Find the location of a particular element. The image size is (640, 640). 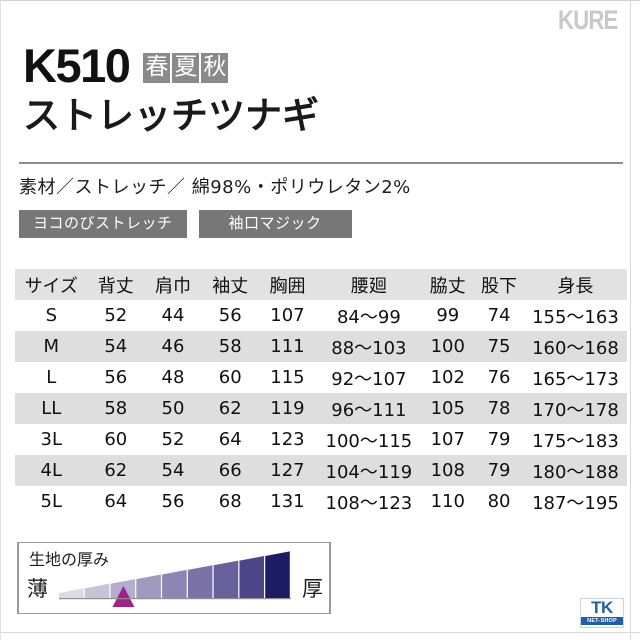

cell-size: LL is located at coordinates (51, 408).